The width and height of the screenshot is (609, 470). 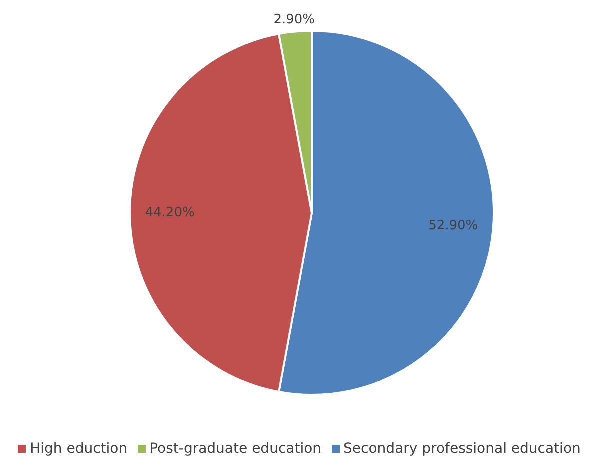 I want to click on legend-label: High eduction, so click(x=79, y=449).